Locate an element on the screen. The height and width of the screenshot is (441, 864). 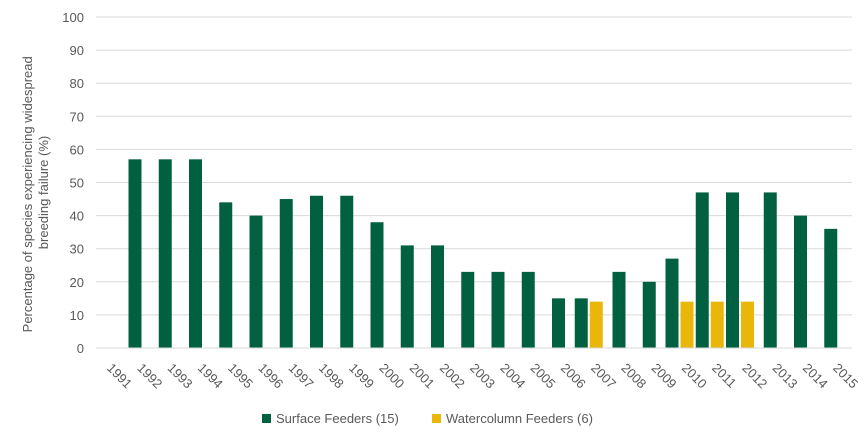
bar-surface-2000 is located at coordinates (407, 296).